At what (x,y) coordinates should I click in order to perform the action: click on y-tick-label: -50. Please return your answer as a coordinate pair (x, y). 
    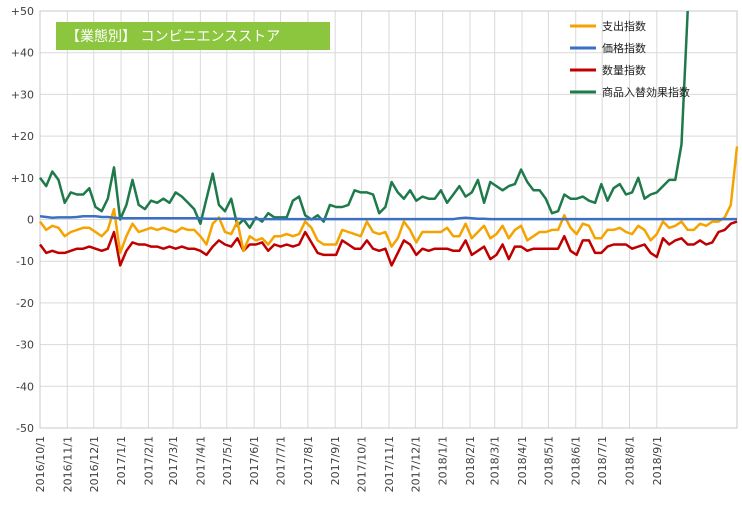
    Looking at the image, I should click on (25, 428).